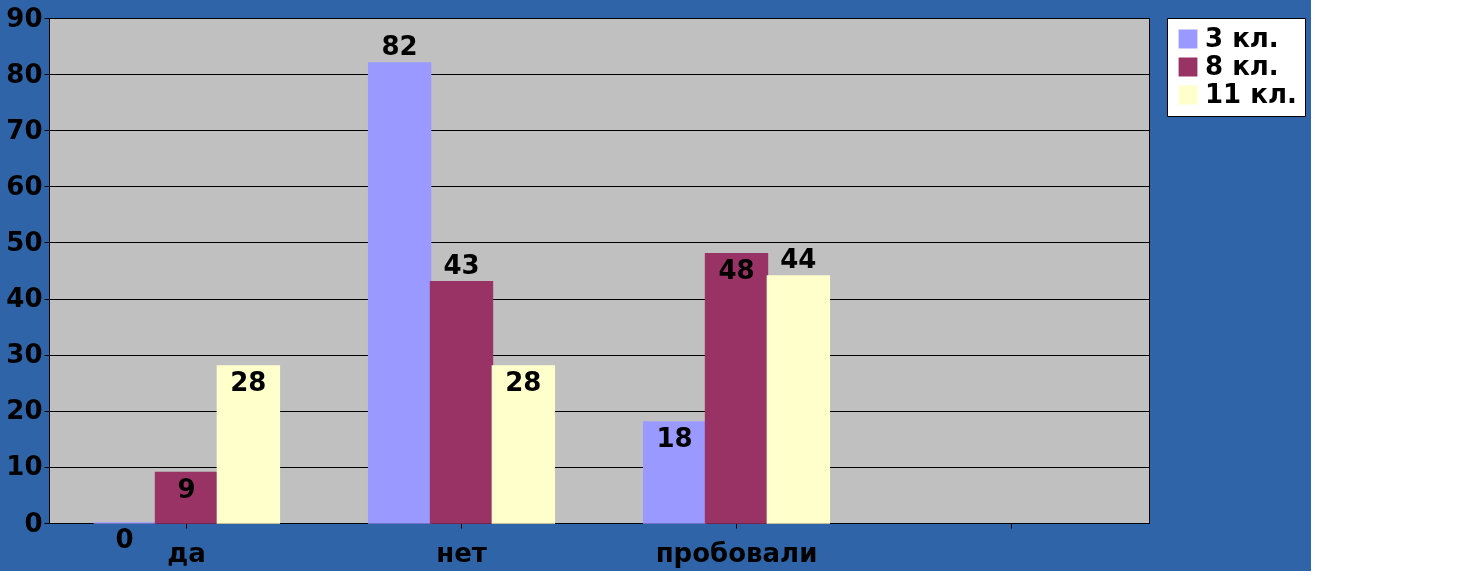 The height and width of the screenshot is (588, 1482). Describe the element at coordinates (24, 17) in the screenshot. I see `y-tick-label: 90` at that location.